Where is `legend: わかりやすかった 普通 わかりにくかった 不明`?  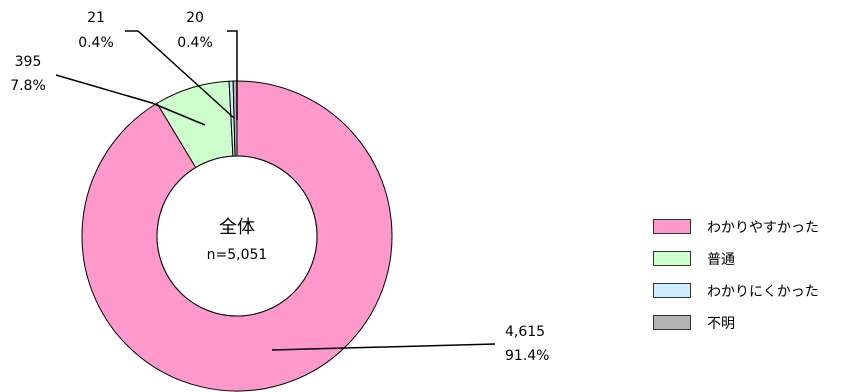 legend: わかりやすかった 普通 わかりにくかった 不明 is located at coordinates (736, 282).